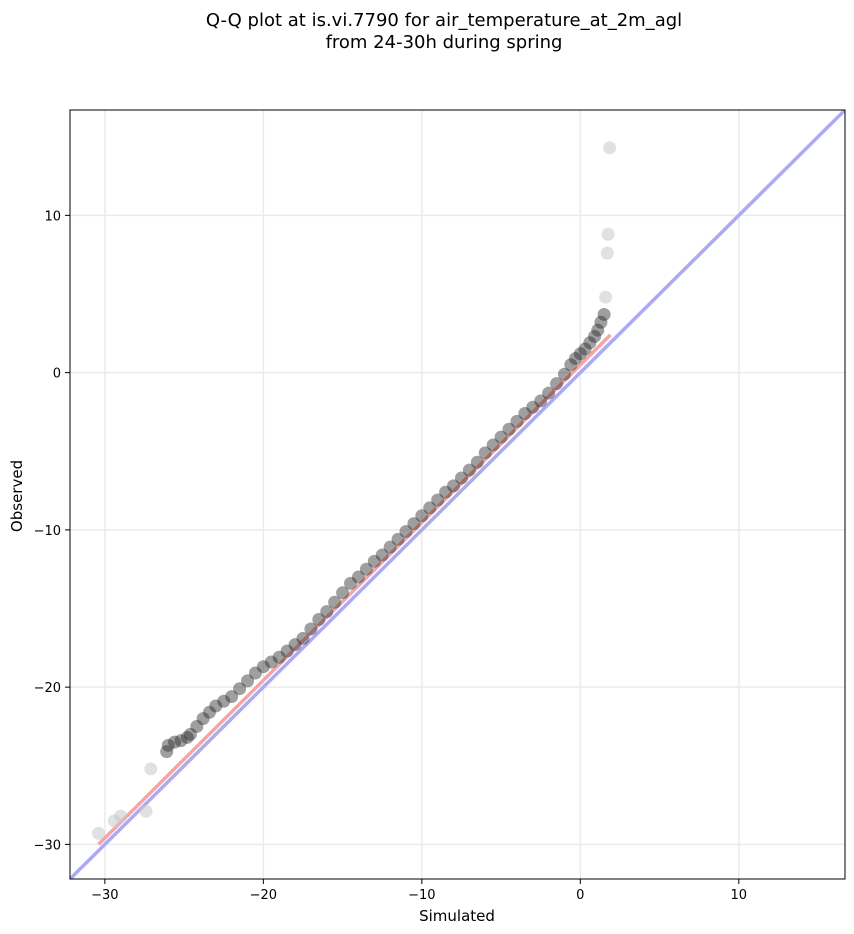  Describe the element at coordinates (52, 216) in the screenshot. I see `y-tick-label: 10` at that location.